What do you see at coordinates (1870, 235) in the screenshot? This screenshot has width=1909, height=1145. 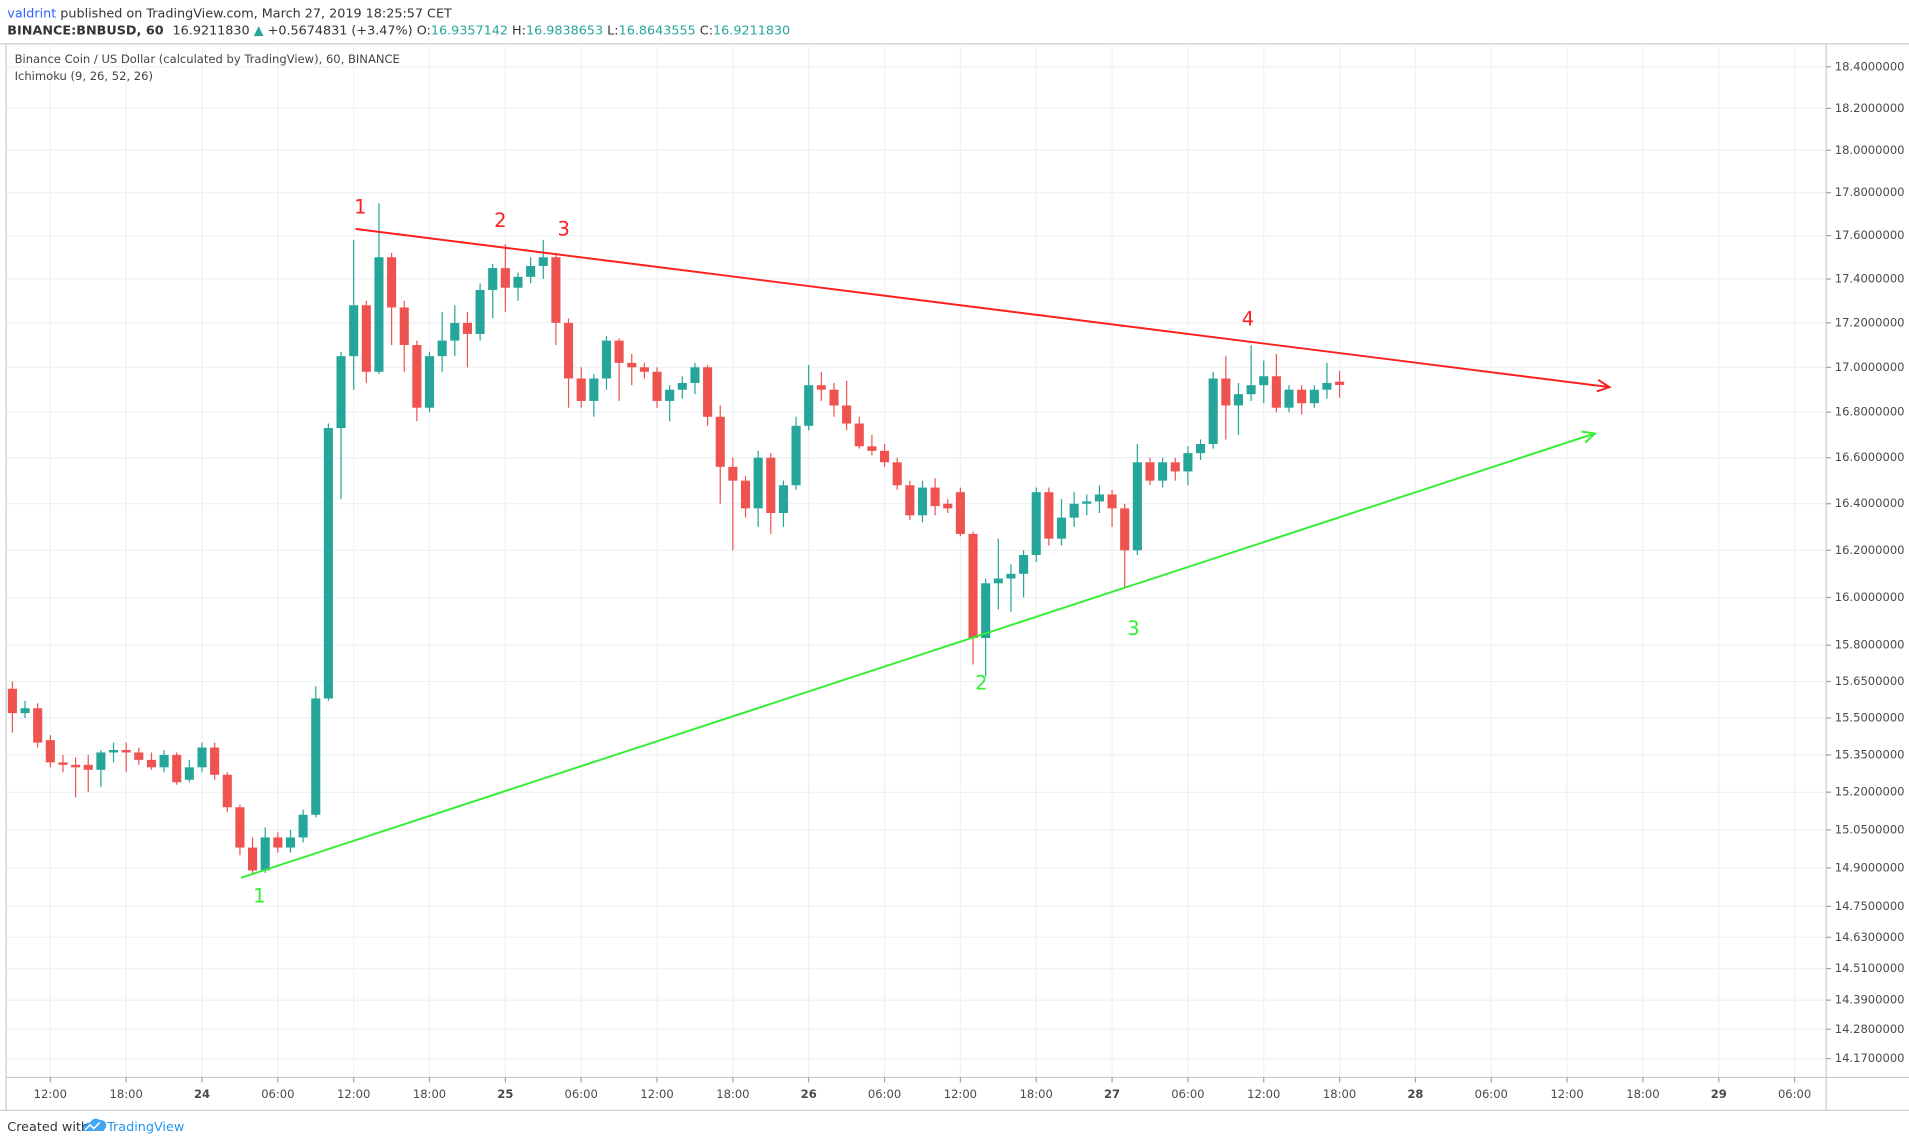 I see `y-tick-label: 17.6000000` at bounding box center [1870, 235].